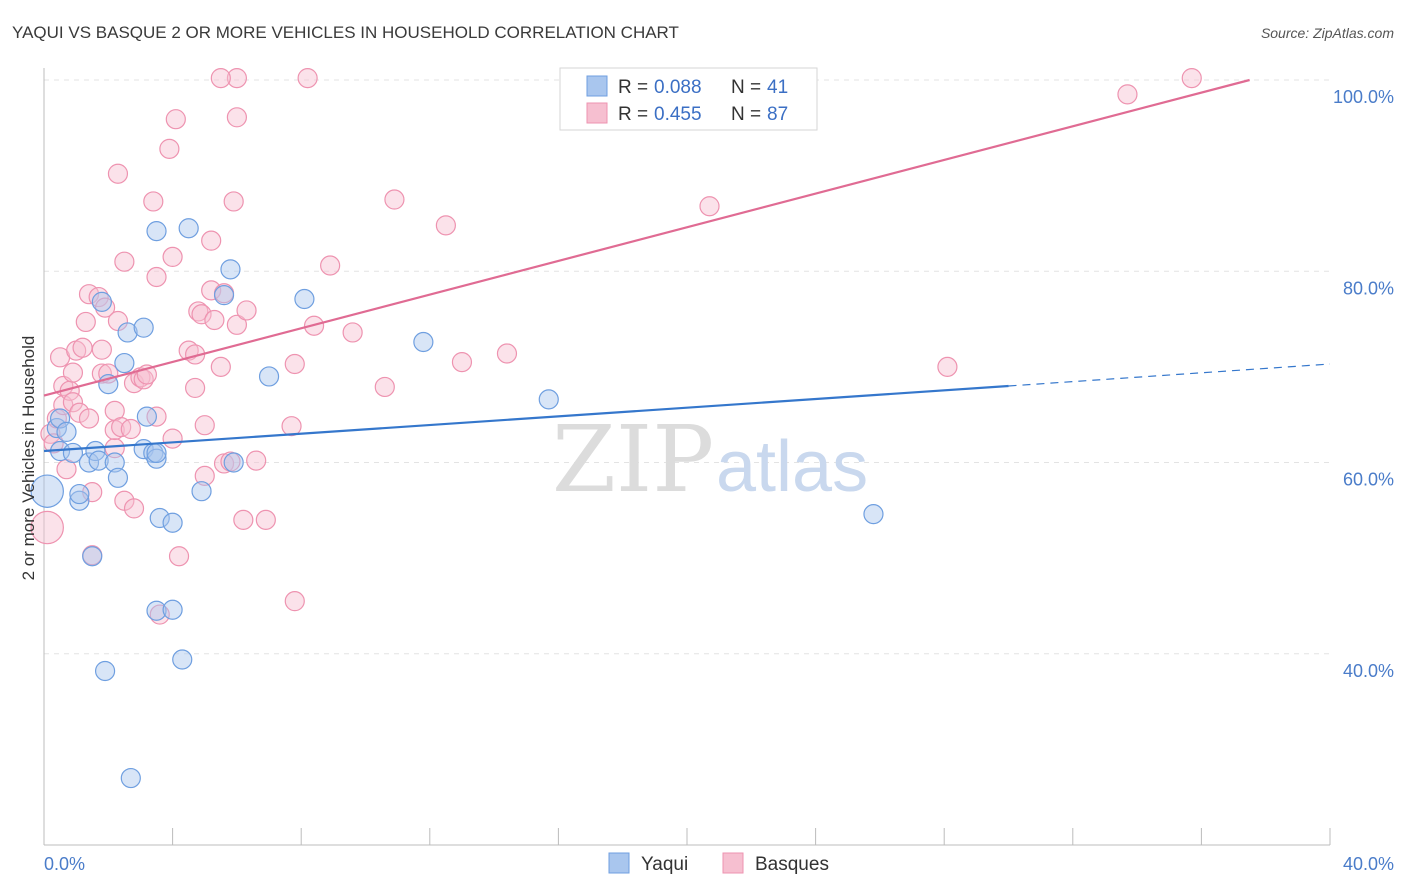 The height and width of the screenshot is (892, 1406). I want to click on y-tick-label-100: 100.0%, so click(1363, 97).